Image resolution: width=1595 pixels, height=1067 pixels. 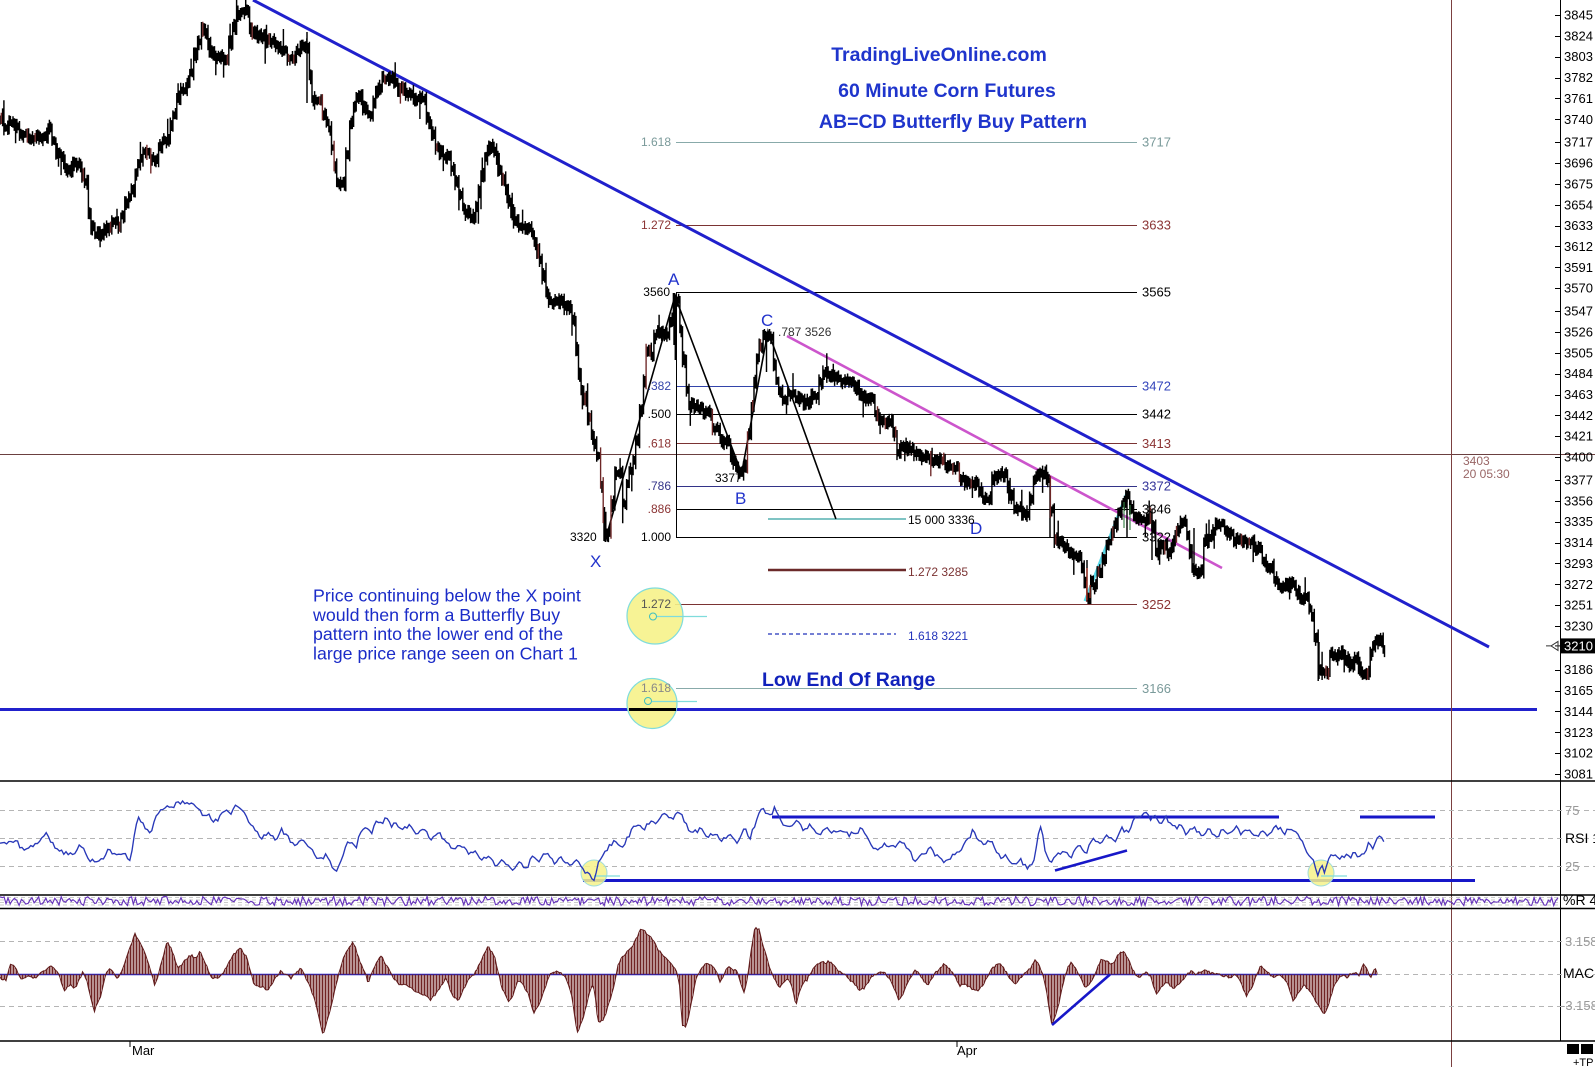 I want to click on svg-text: 20 05:30, so click(x=1486, y=474).